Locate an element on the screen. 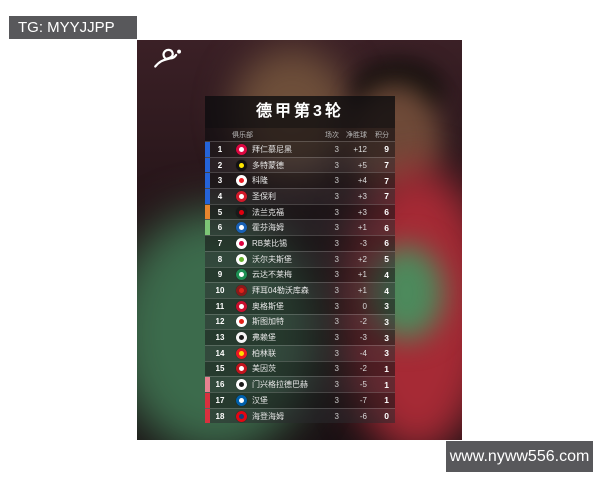  rank-cell: 1 is located at coordinates (220, 149).